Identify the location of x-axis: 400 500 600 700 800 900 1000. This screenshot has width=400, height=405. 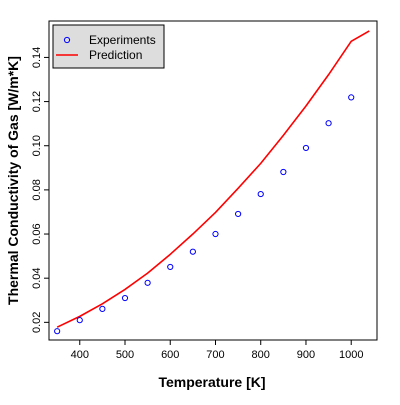
(217, 350).